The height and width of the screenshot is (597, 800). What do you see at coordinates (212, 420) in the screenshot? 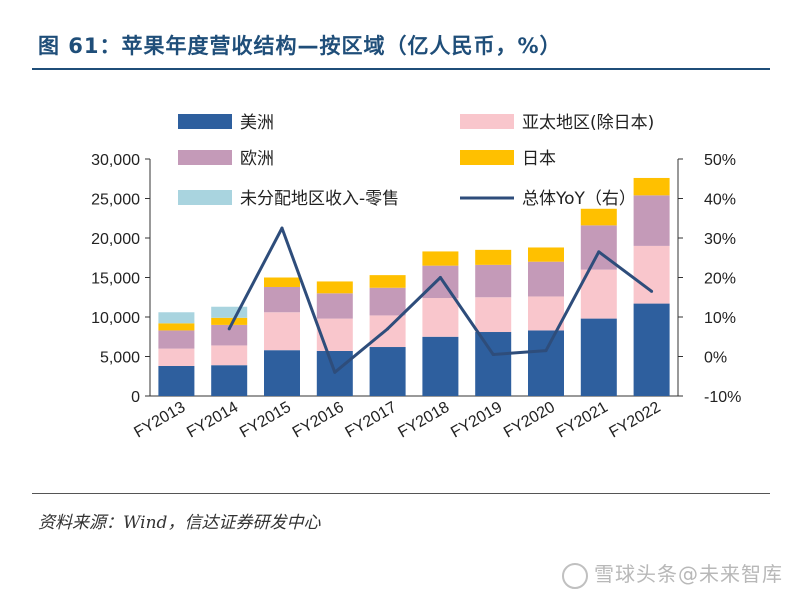
I see `x-tick-label: FY2014` at bounding box center [212, 420].